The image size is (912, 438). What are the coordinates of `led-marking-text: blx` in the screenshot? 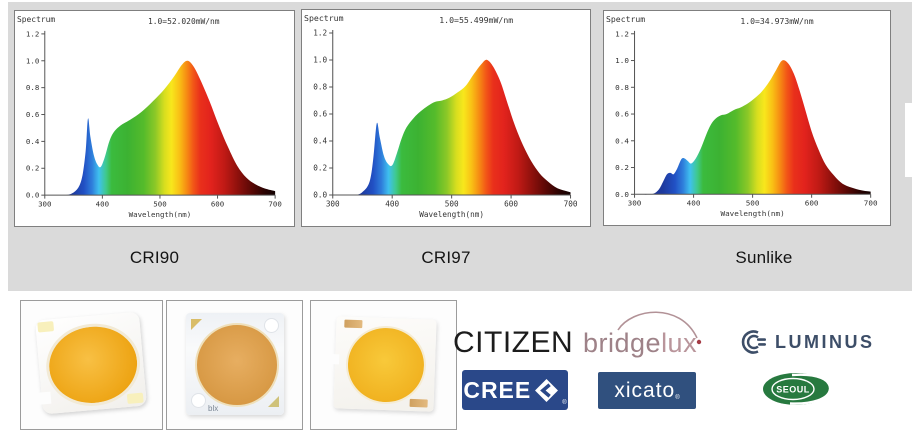 It's located at (213, 408).